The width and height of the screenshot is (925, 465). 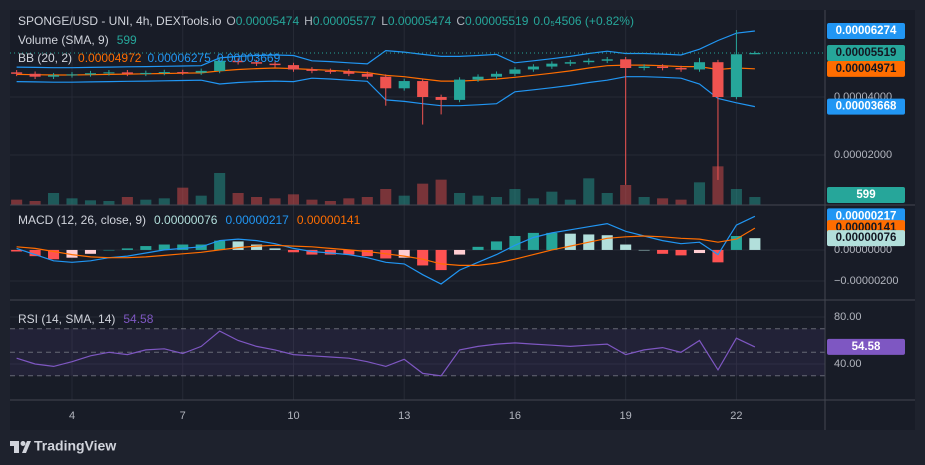 What do you see at coordinates (848, 317) in the screenshot?
I see `y-tick-label: 80.00` at bounding box center [848, 317].